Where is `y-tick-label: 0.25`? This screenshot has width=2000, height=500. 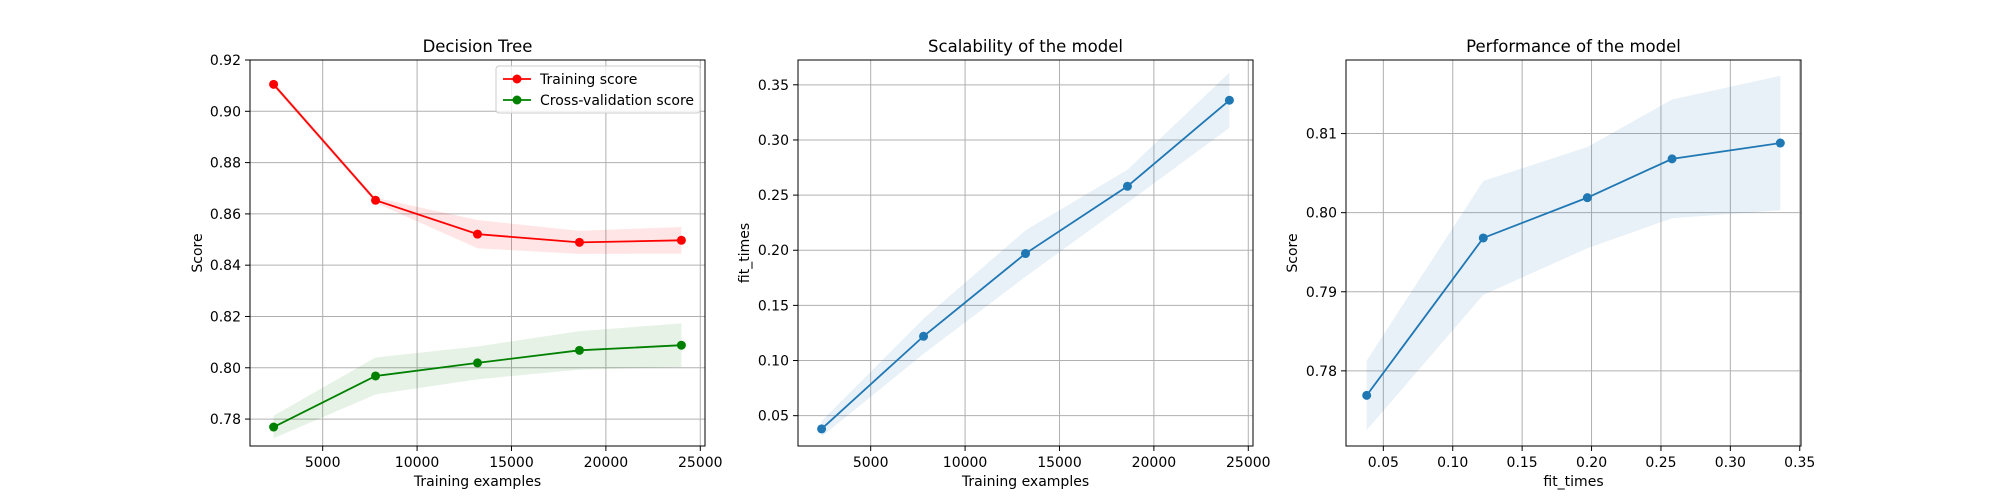 y-tick-label: 0.25 is located at coordinates (773, 196).